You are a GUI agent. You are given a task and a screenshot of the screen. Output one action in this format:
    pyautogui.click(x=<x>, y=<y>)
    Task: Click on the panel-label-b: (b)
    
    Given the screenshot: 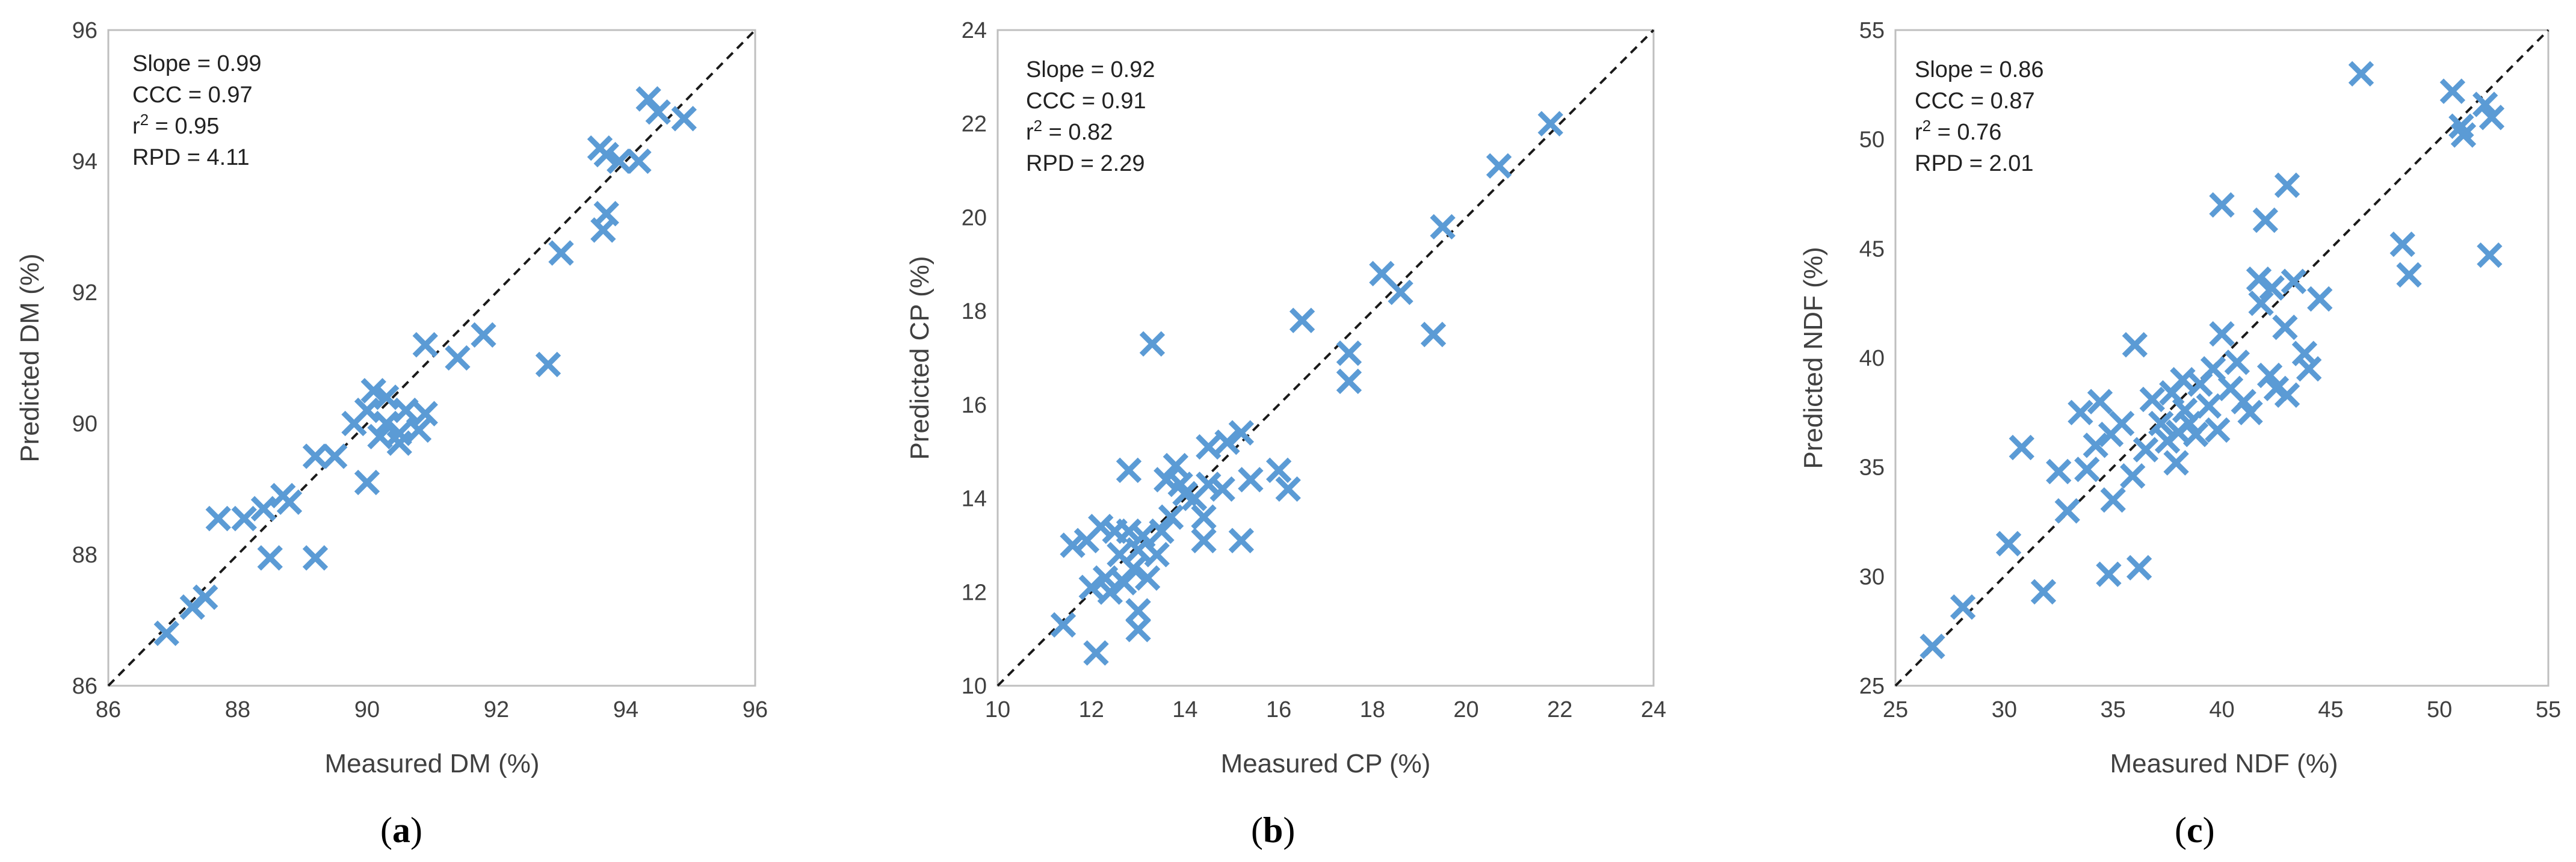 What is the action you would take?
    pyautogui.click(x=1273, y=830)
    